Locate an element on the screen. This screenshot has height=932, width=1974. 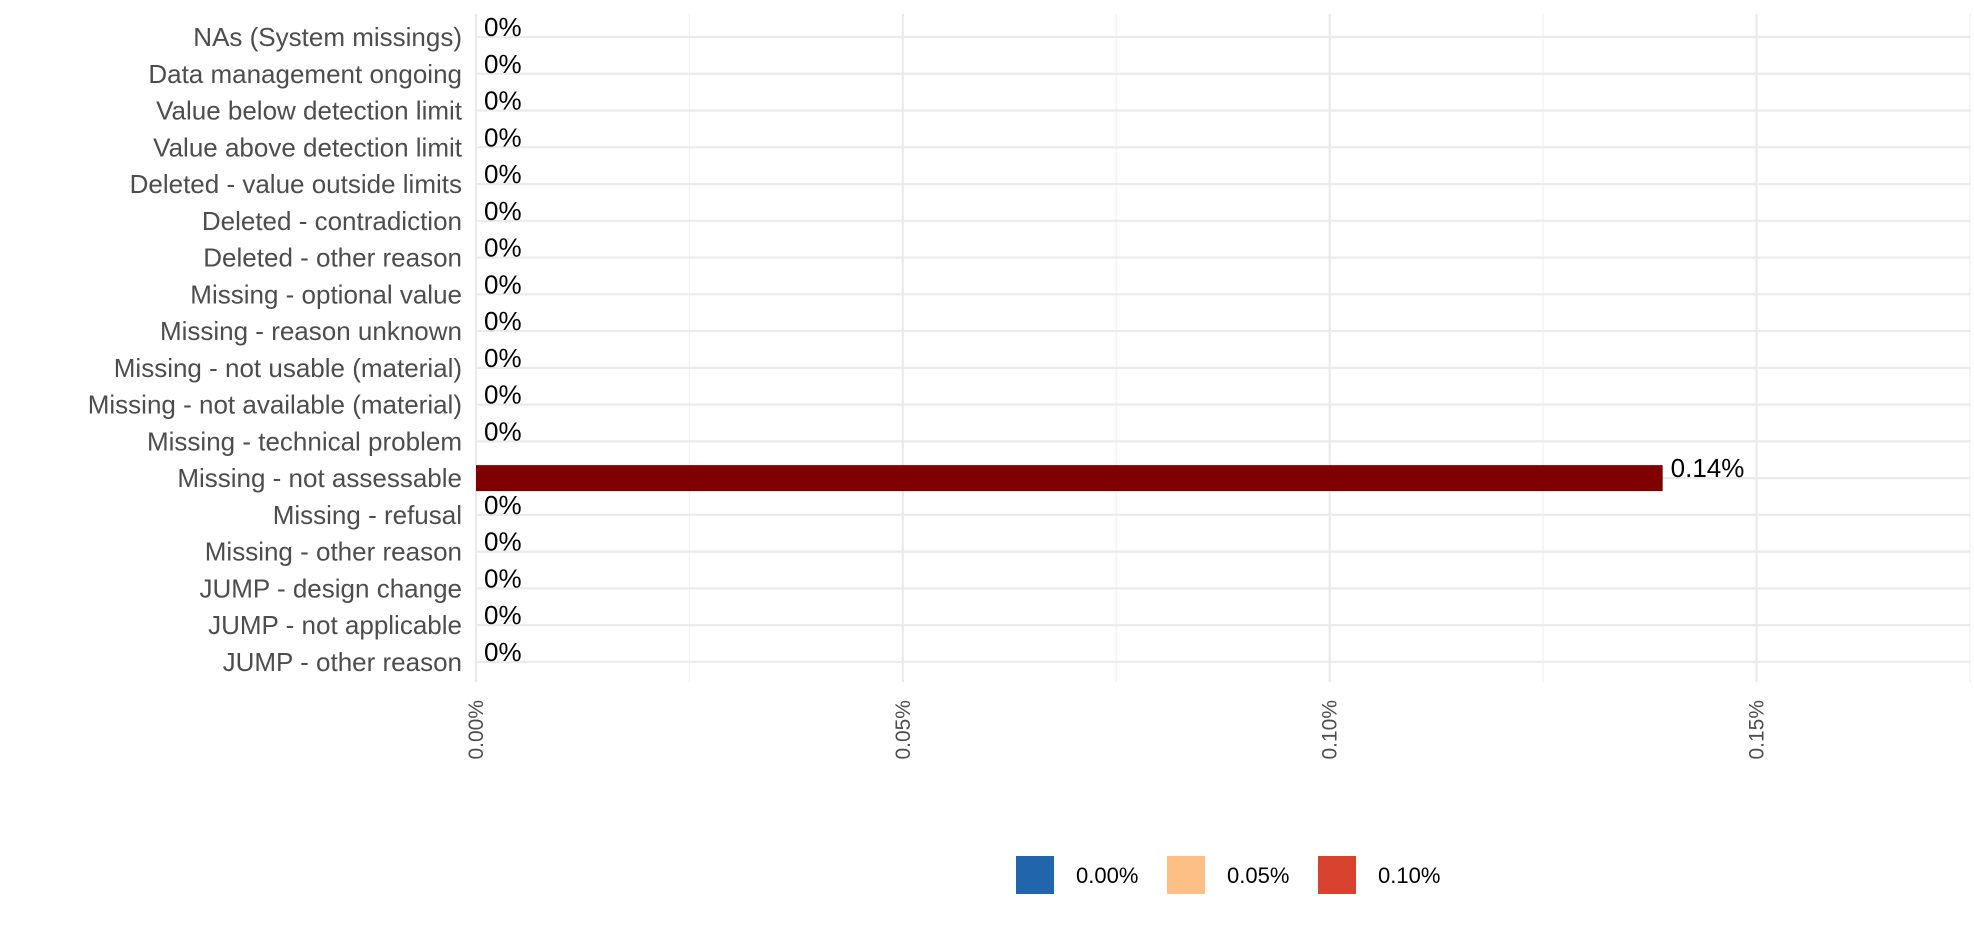
legend-label: 0.10% is located at coordinates (1409, 875).